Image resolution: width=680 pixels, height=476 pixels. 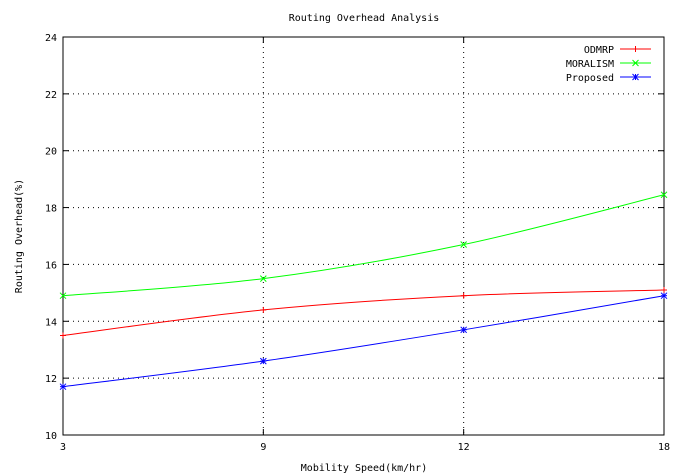 What do you see at coordinates (51, 379) in the screenshot?
I see `y-tick-label: 12` at bounding box center [51, 379].